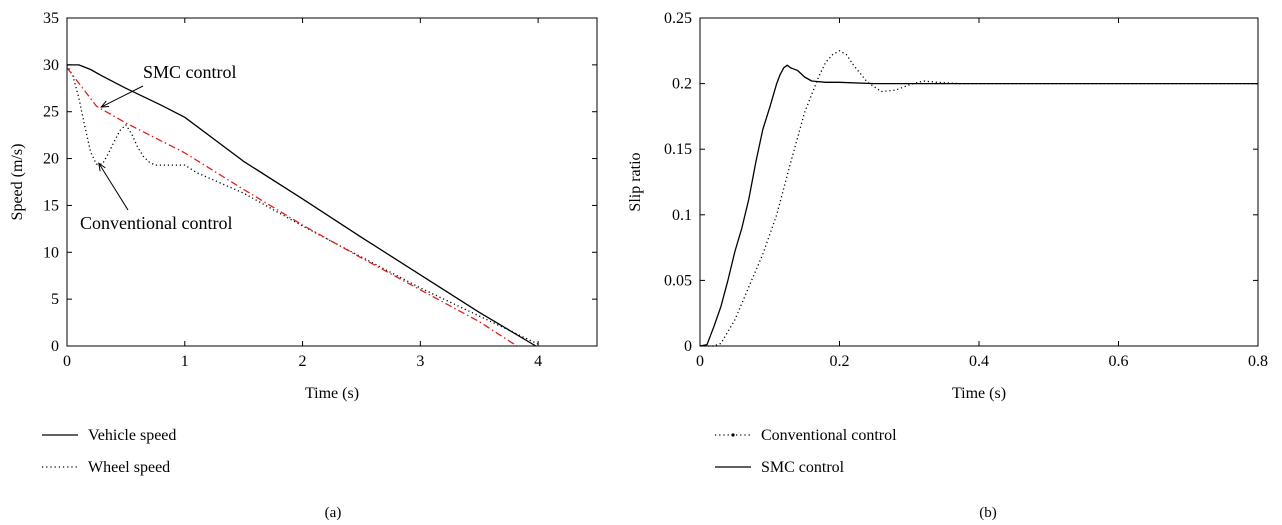  Describe the element at coordinates (829, 435) in the screenshot. I see `legend-label-conventional-control: Conventional control` at that location.